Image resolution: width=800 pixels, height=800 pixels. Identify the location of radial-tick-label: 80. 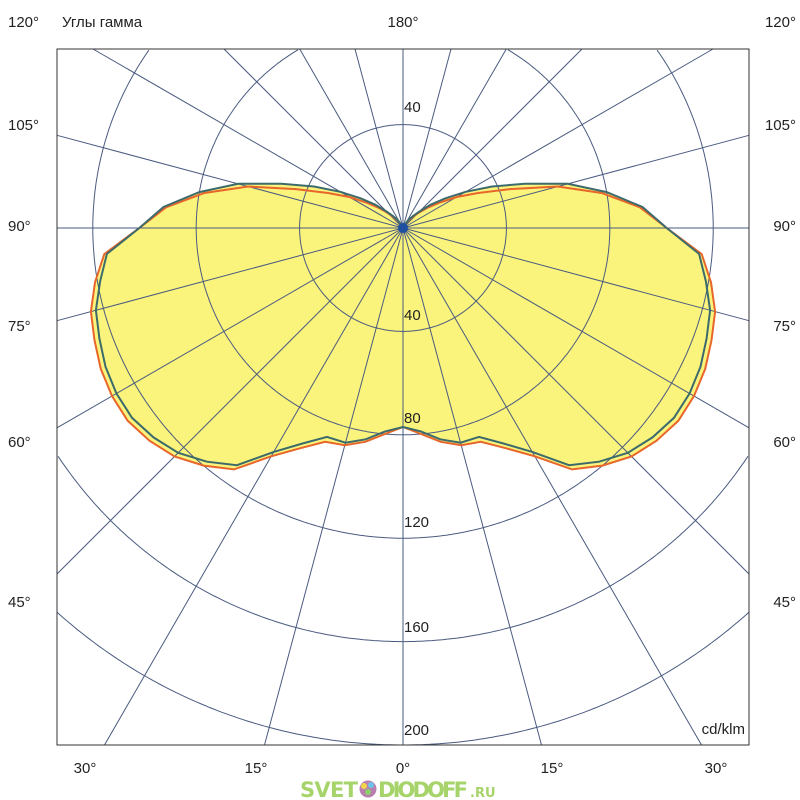
(412, 418).